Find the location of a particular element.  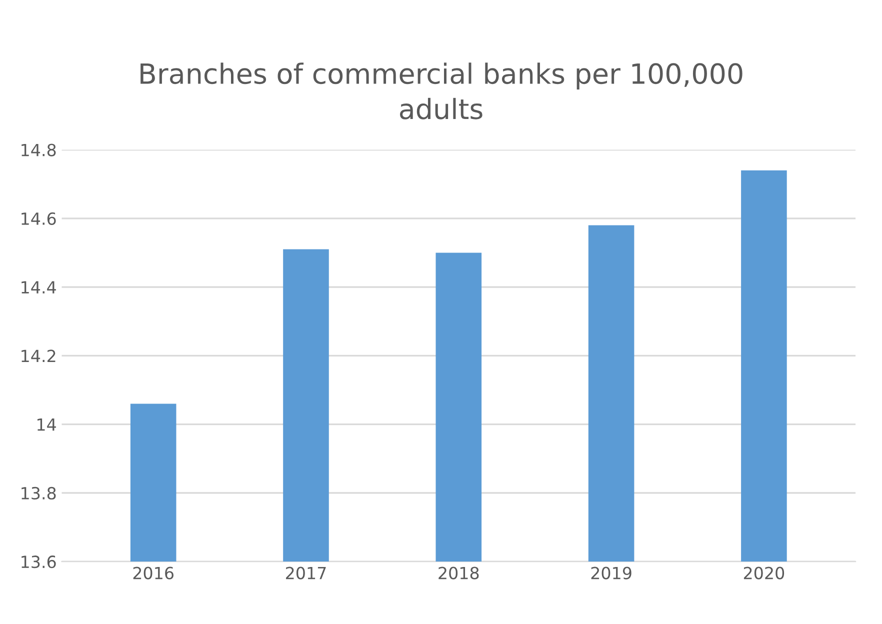

y-tick-label: 14.6 is located at coordinates (39, 218).